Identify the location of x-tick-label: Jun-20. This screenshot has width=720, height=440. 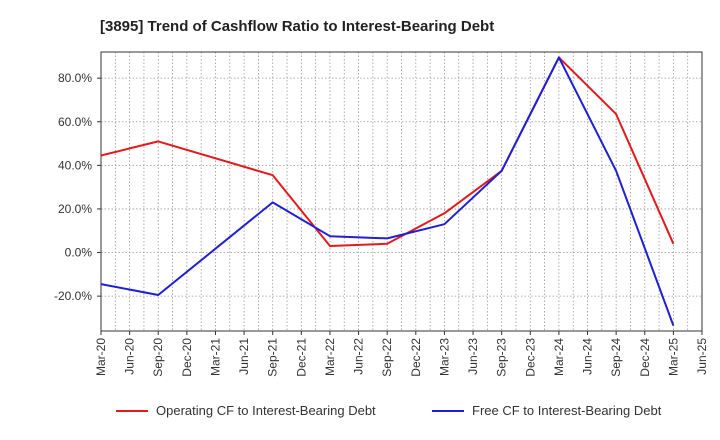
(130, 356).